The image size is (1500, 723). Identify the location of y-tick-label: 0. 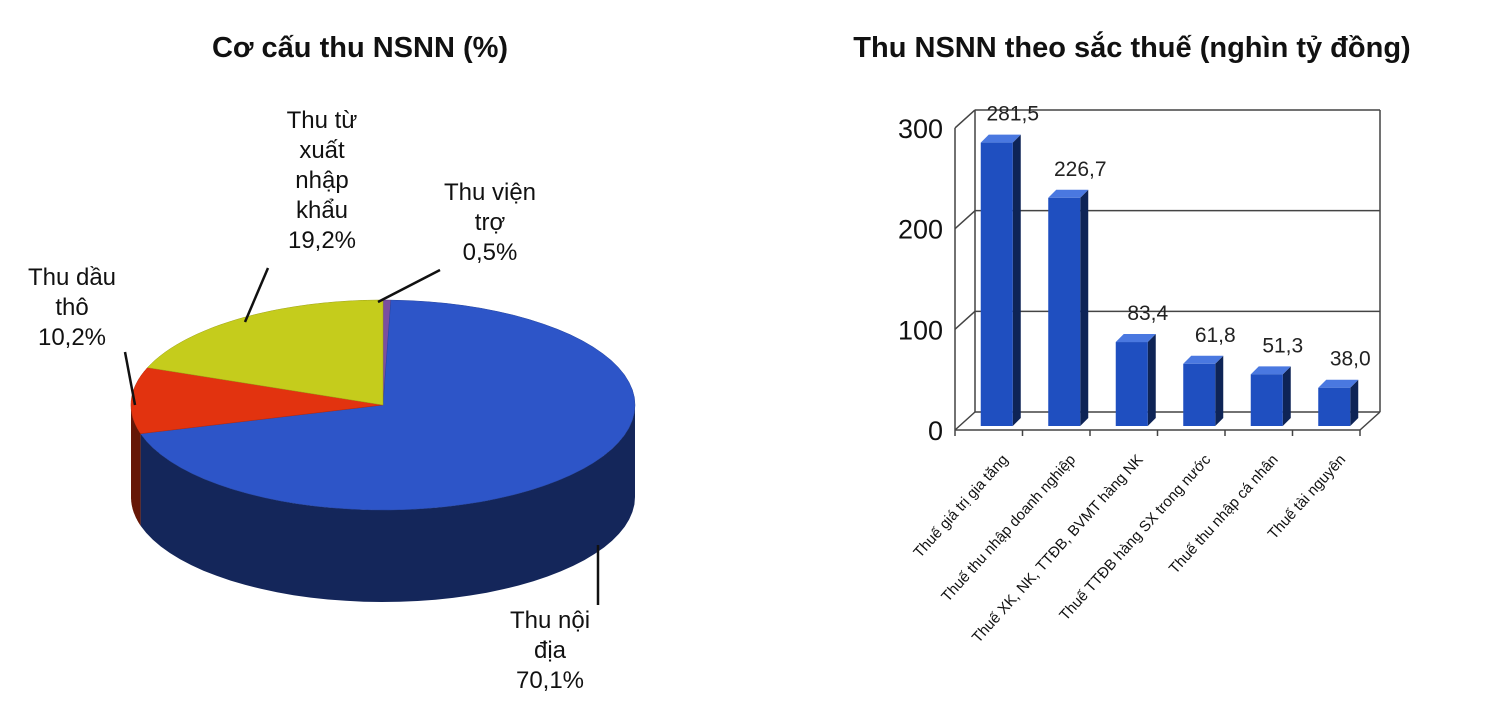
(935, 431).